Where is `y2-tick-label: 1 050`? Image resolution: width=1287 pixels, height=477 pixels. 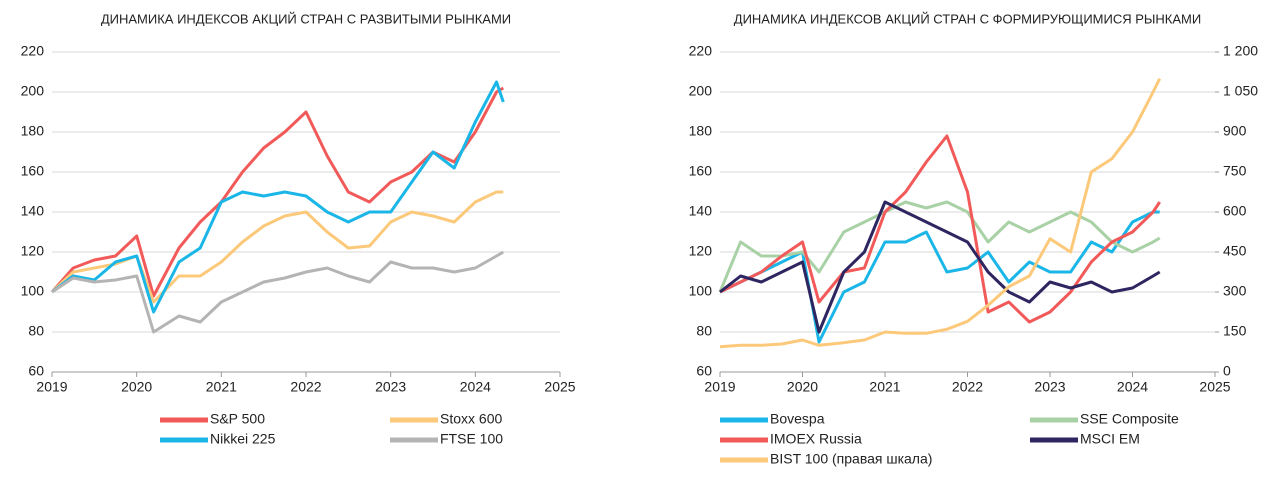
y2-tick-label: 1 050 is located at coordinates (1240, 91).